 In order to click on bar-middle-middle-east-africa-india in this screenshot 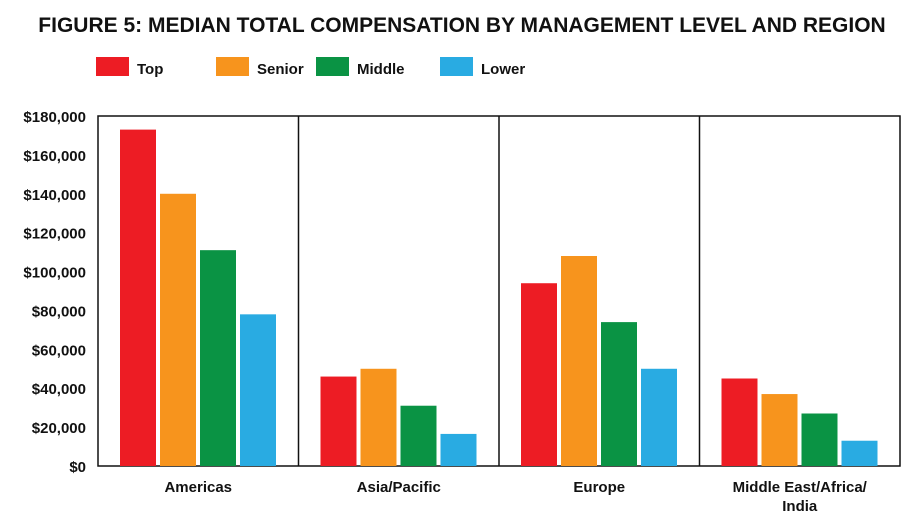, I will do `click(819, 439)`.